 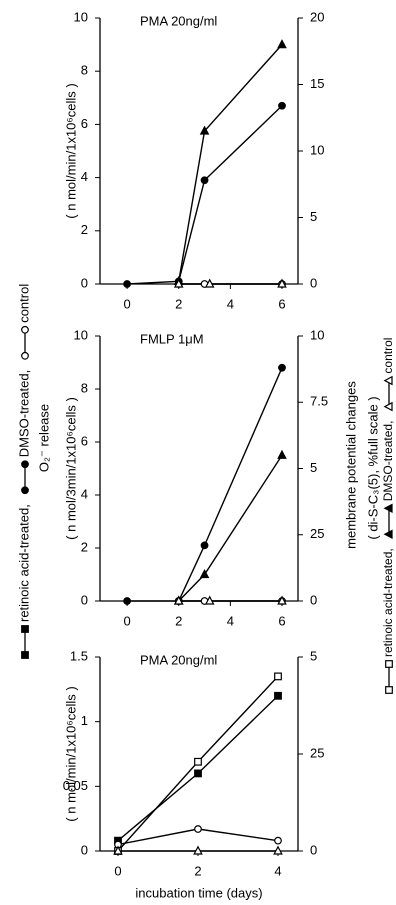 What do you see at coordinates (350, 465) in the screenshot?
I see `side-title: membrane potential changes` at bounding box center [350, 465].